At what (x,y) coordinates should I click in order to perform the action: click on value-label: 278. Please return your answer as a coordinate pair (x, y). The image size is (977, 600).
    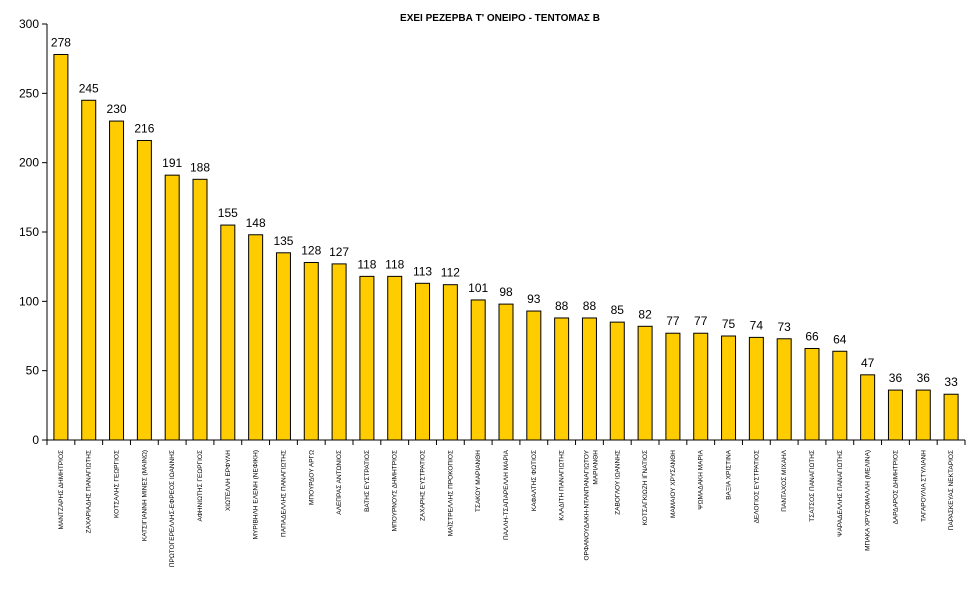
    Looking at the image, I should click on (61, 43).